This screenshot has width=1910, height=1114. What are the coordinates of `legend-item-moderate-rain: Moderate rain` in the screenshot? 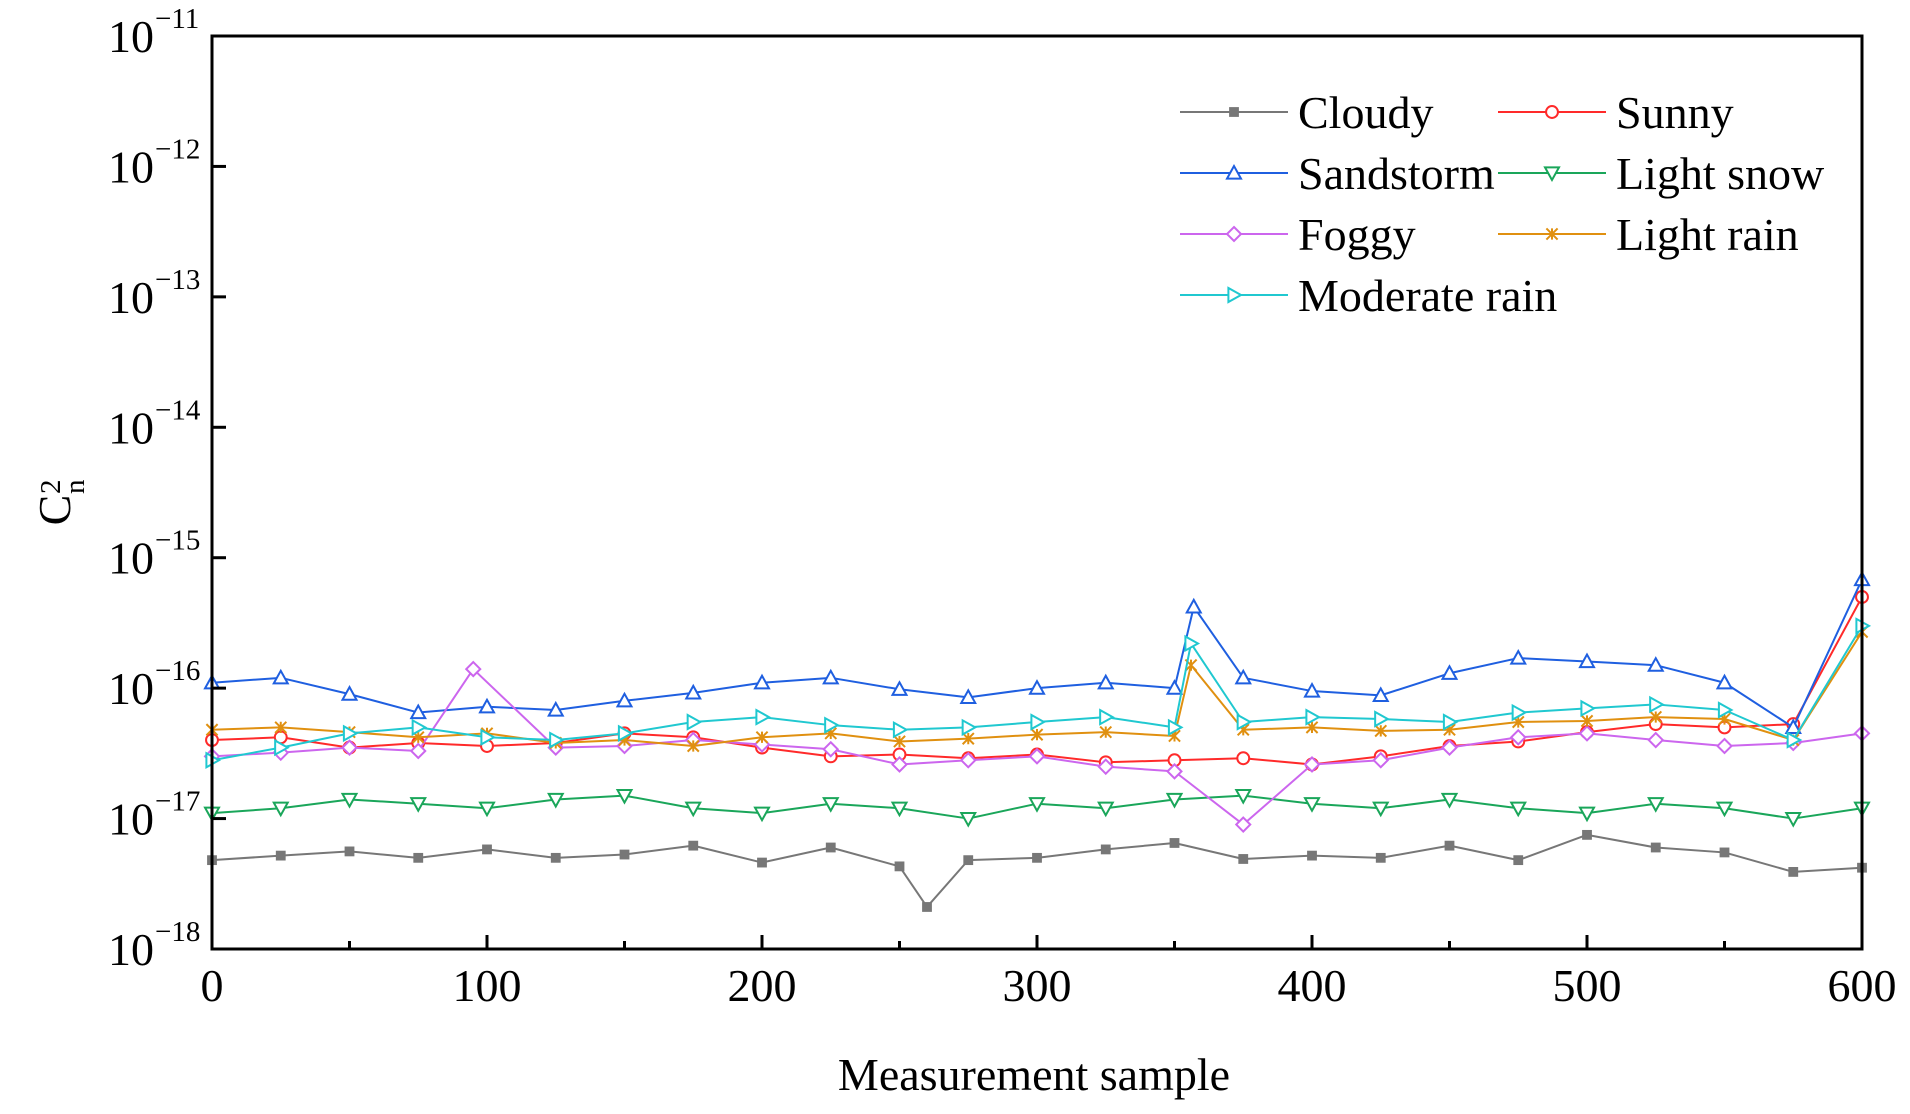 It's located at (1368, 295).